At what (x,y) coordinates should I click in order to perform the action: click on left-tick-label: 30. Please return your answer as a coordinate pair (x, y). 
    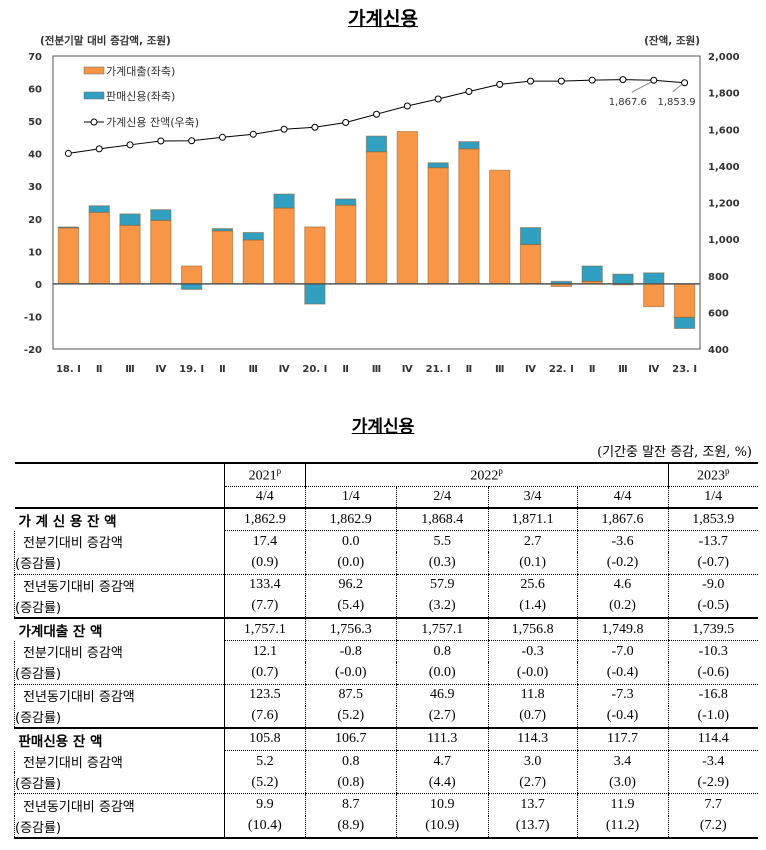
    Looking at the image, I should click on (35, 187).